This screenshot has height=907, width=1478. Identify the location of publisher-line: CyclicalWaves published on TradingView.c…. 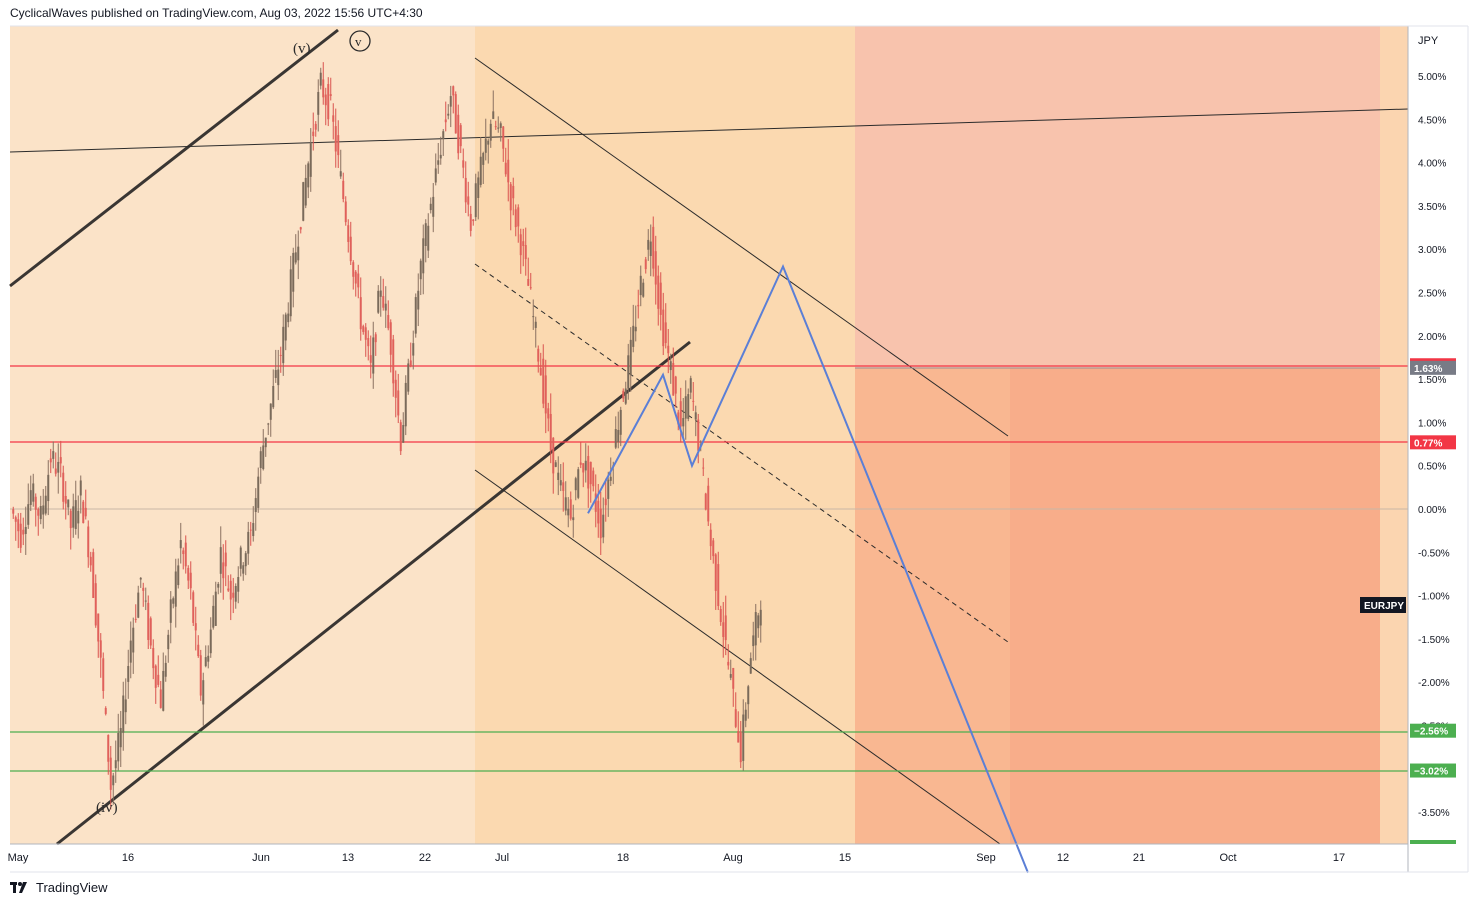
(216, 13).